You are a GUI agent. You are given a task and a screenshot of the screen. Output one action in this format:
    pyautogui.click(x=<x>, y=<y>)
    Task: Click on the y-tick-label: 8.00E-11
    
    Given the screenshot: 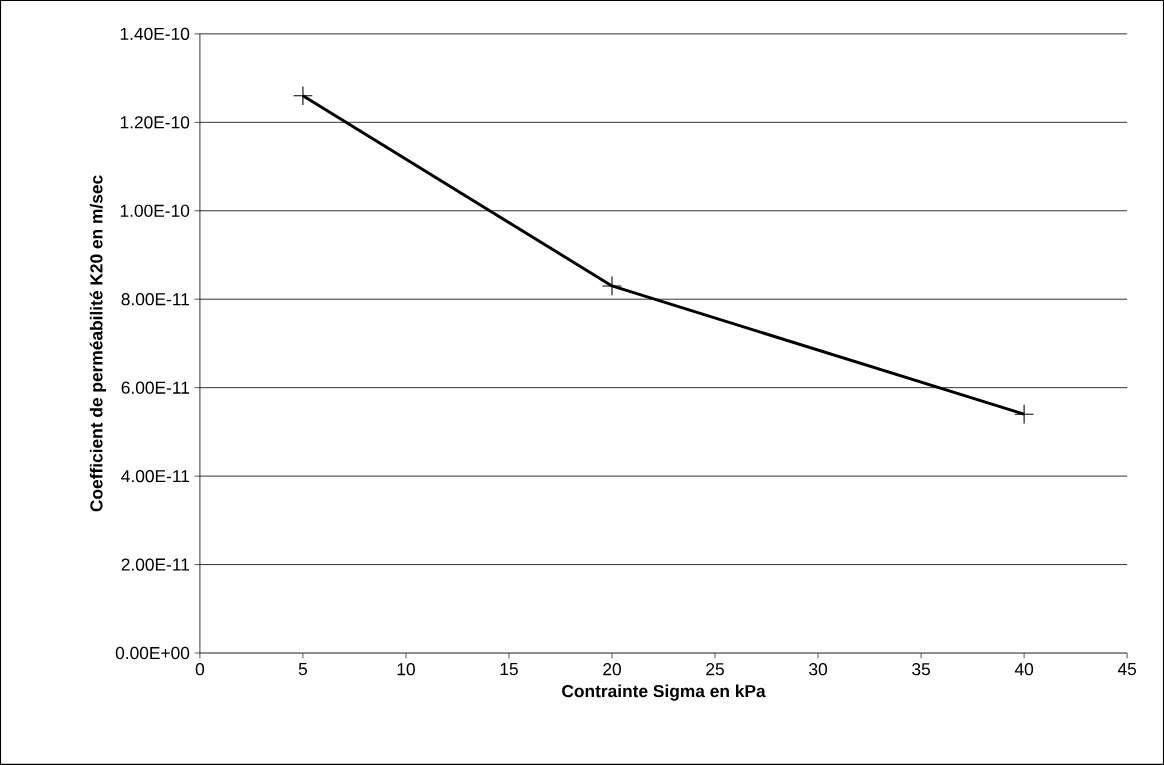 What is the action you would take?
    pyautogui.click(x=155, y=299)
    